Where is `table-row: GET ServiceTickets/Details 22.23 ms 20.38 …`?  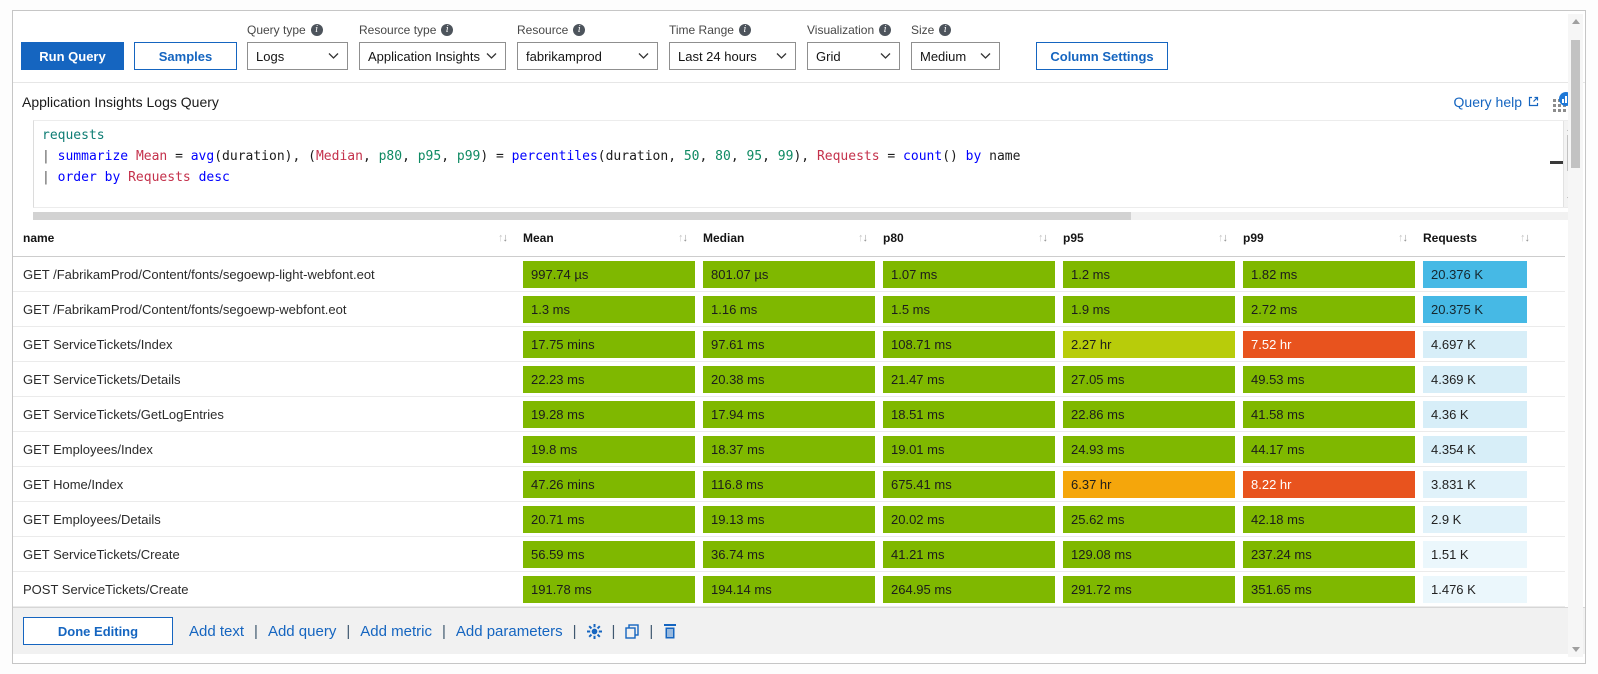 table-row: GET ServiceTickets/Details 22.23 ms 20.38 … is located at coordinates (789, 379).